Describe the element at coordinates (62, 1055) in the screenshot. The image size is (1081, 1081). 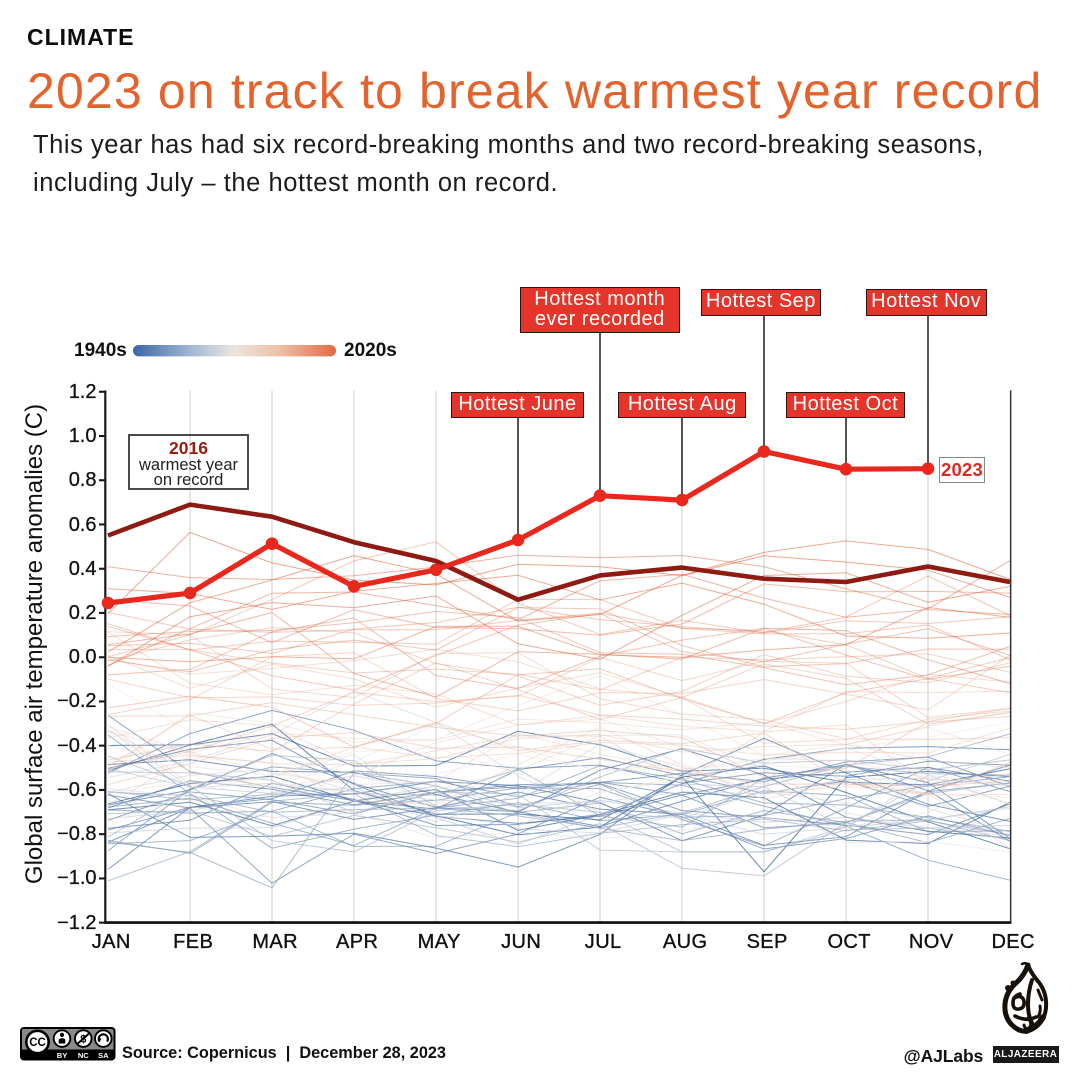
I see `svg-text: BY` at that location.